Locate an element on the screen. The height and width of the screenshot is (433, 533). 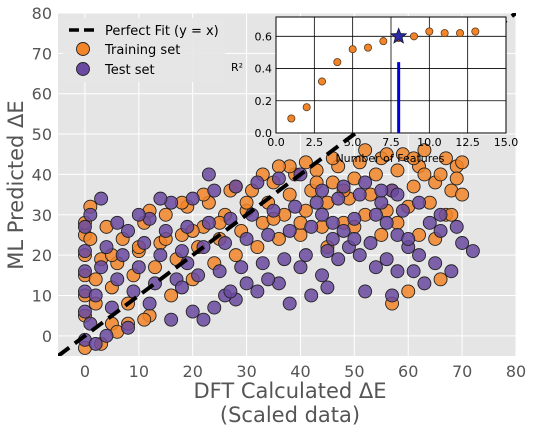
inset-x-tick-label: 5.0 is located at coordinates (353, 142).